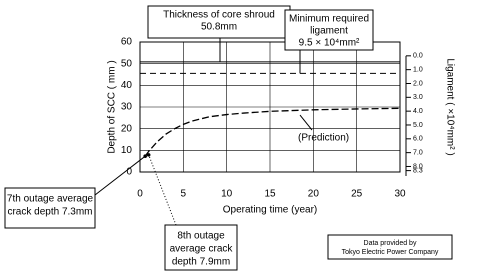  What do you see at coordinates (418, 125) in the screenshot?
I see `y2-tick-label: 5.0` at bounding box center [418, 125].